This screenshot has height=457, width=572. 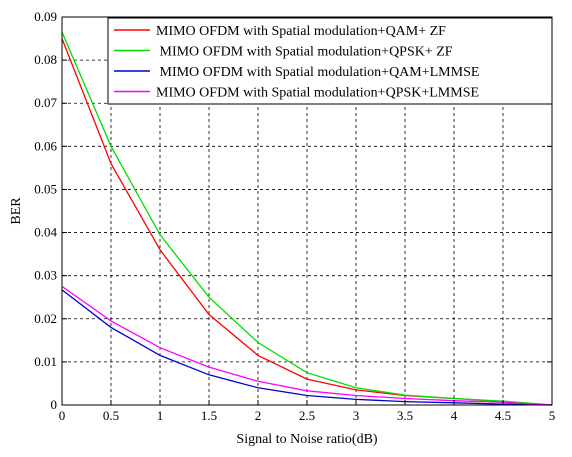 I want to click on x-tick-label: 4, so click(x=454, y=415).